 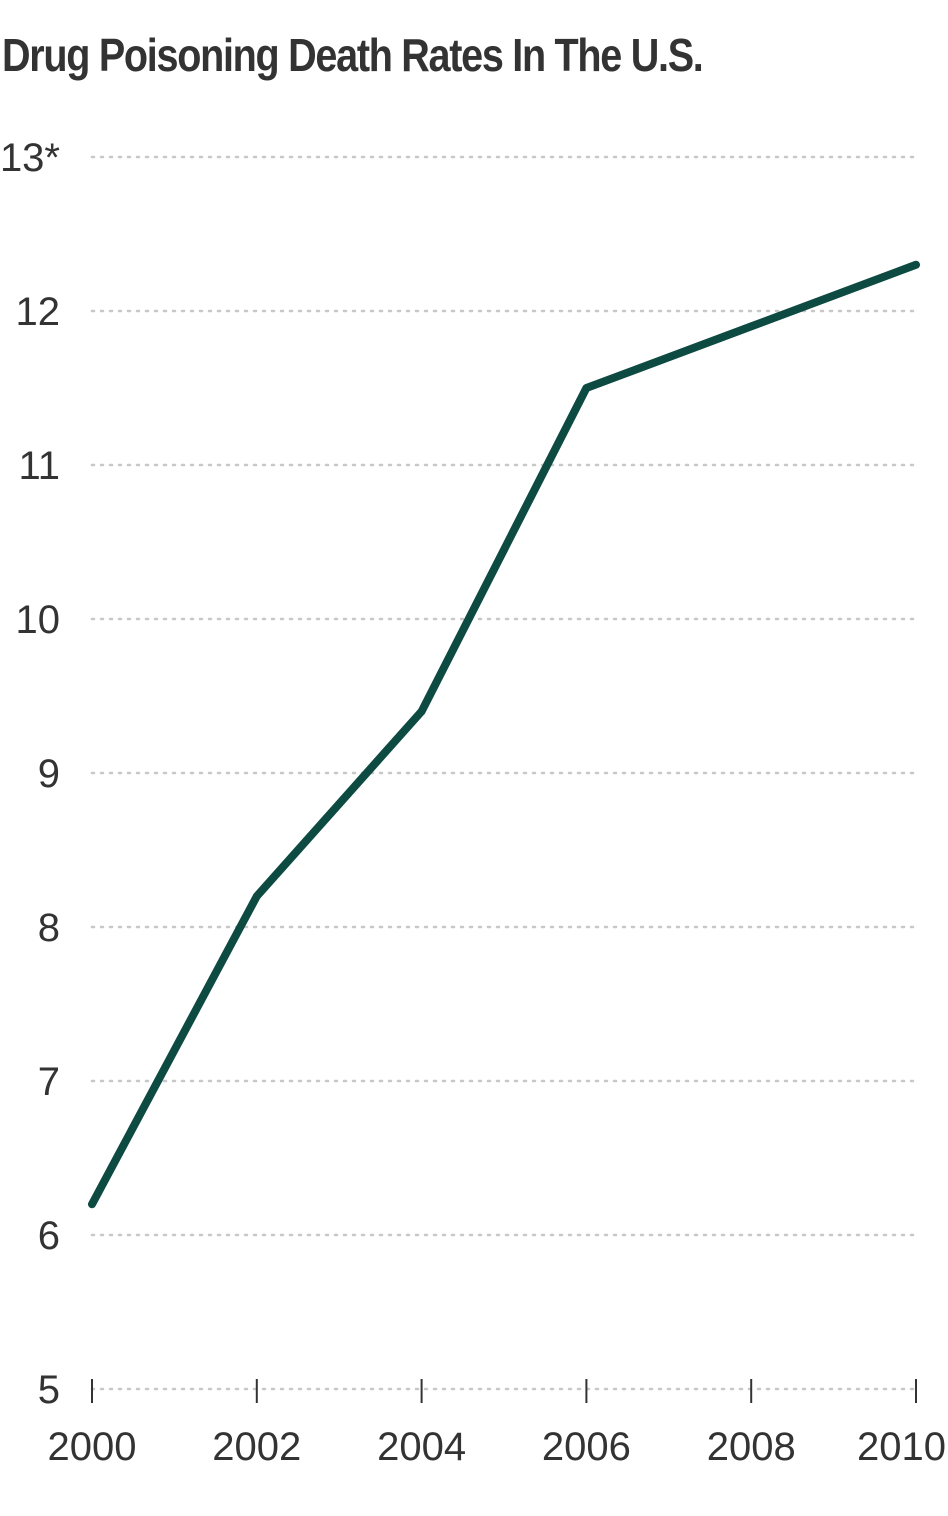 What do you see at coordinates (39, 466) in the screenshot?
I see `y-tick-label: 11` at bounding box center [39, 466].